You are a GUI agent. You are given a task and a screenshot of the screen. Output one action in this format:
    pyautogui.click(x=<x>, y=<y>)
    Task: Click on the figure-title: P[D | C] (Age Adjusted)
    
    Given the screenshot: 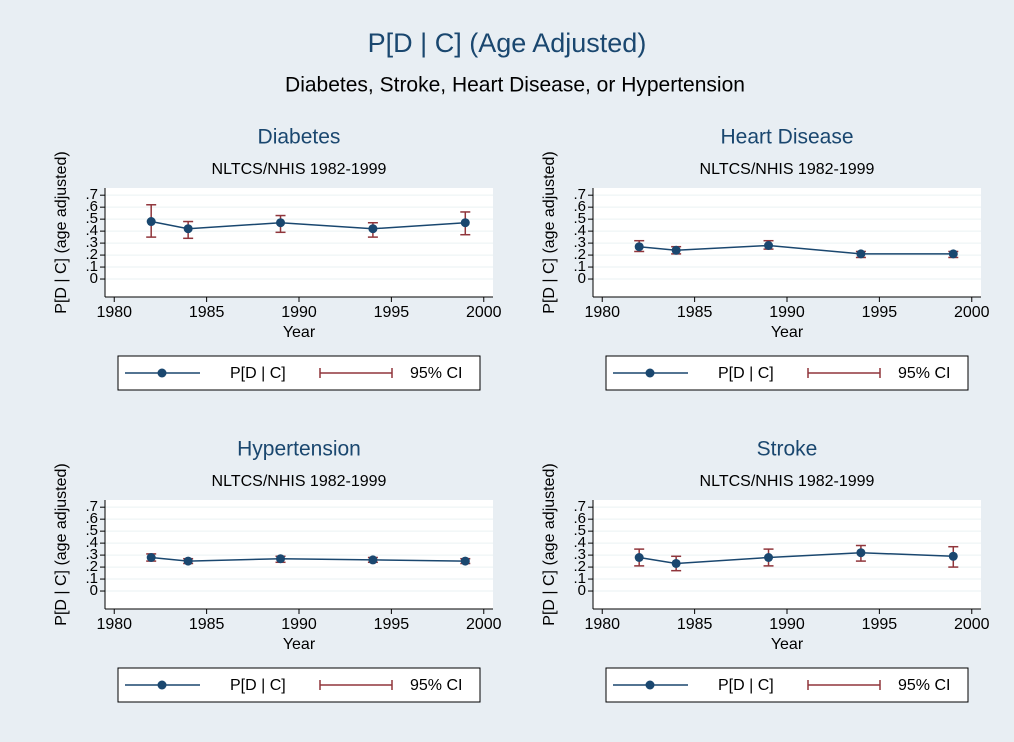 What is the action you would take?
    pyautogui.click(x=507, y=43)
    